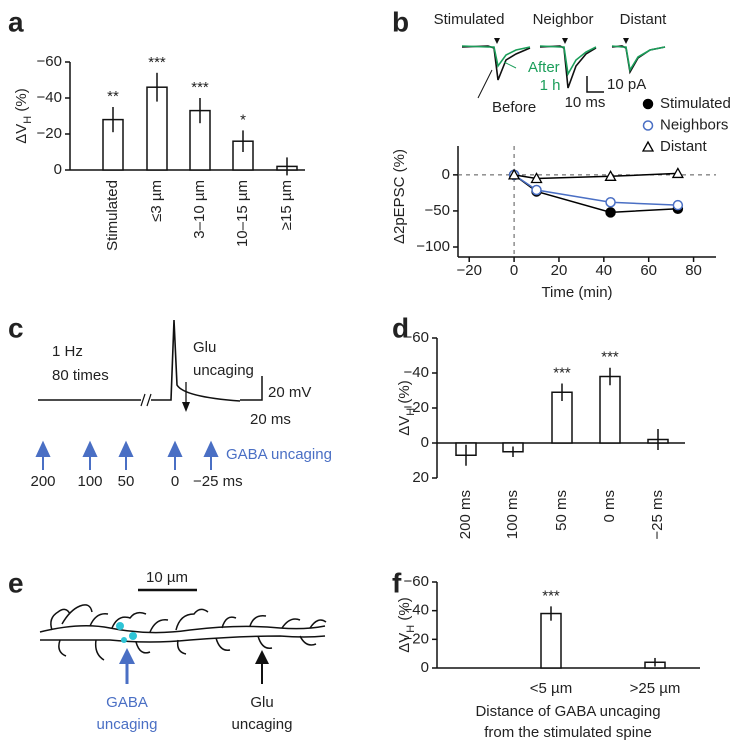 This screenshot has height=748, width=748. Describe the element at coordinates (568, 732) in the screenshot. I see `x-axis-label: from the stimulated spine` at that location.